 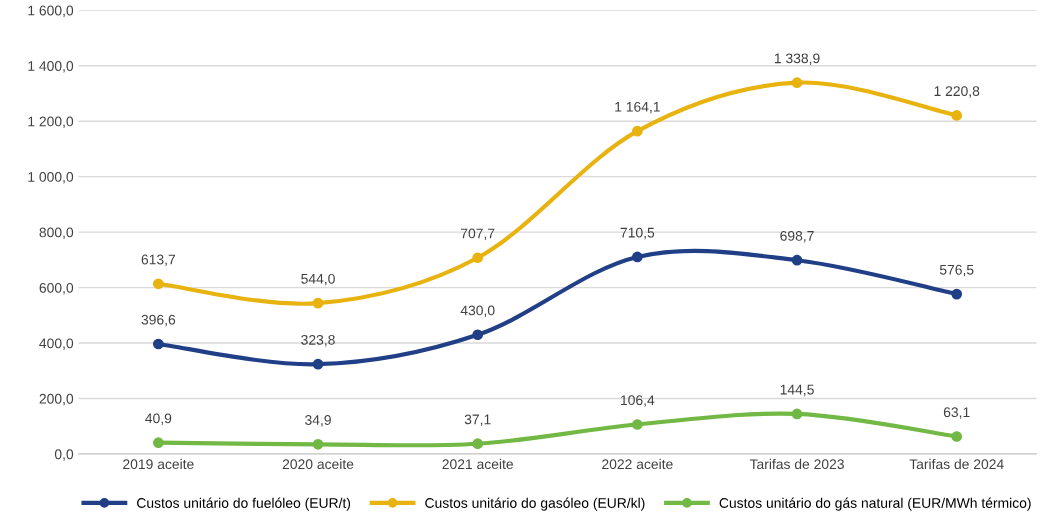 What do you see at coordinates (51, 178) in the screenshot?
I see `y-tick-label: 1 000,0` at bounding box center [51, 178].